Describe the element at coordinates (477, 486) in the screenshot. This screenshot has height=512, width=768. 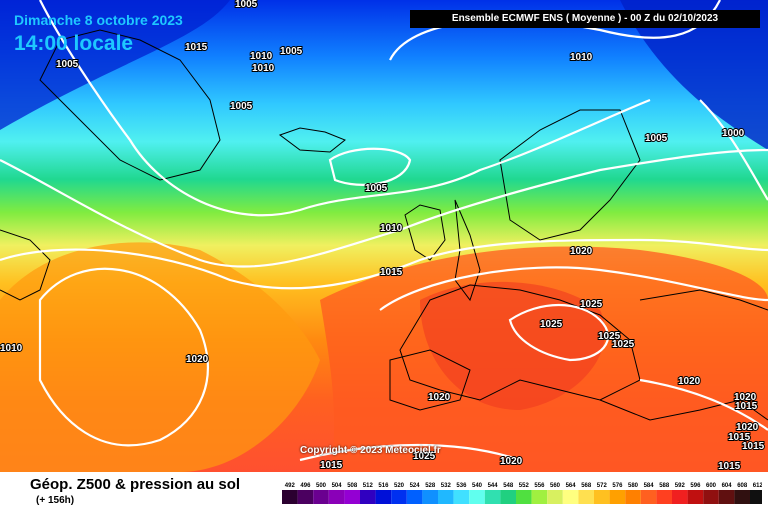
I see `scale-label: 540` at that location.